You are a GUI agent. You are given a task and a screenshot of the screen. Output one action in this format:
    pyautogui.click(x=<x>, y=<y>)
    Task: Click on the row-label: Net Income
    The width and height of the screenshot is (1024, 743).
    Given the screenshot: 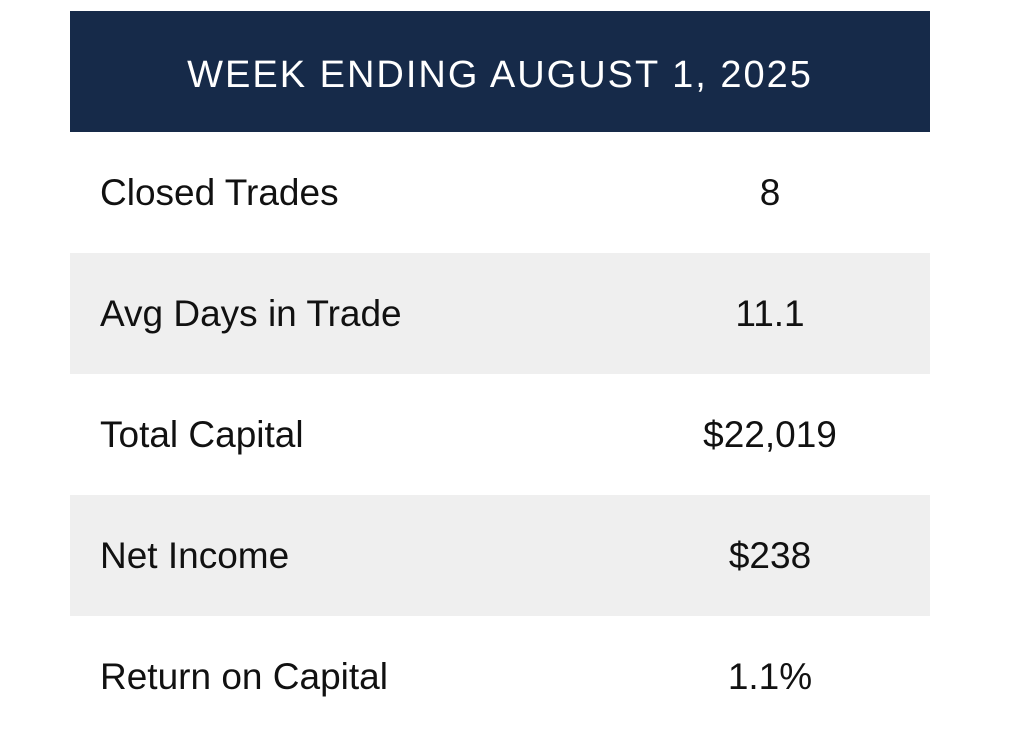 What is the action you would take?
    pyautogui.click(x=195, y=555)
    